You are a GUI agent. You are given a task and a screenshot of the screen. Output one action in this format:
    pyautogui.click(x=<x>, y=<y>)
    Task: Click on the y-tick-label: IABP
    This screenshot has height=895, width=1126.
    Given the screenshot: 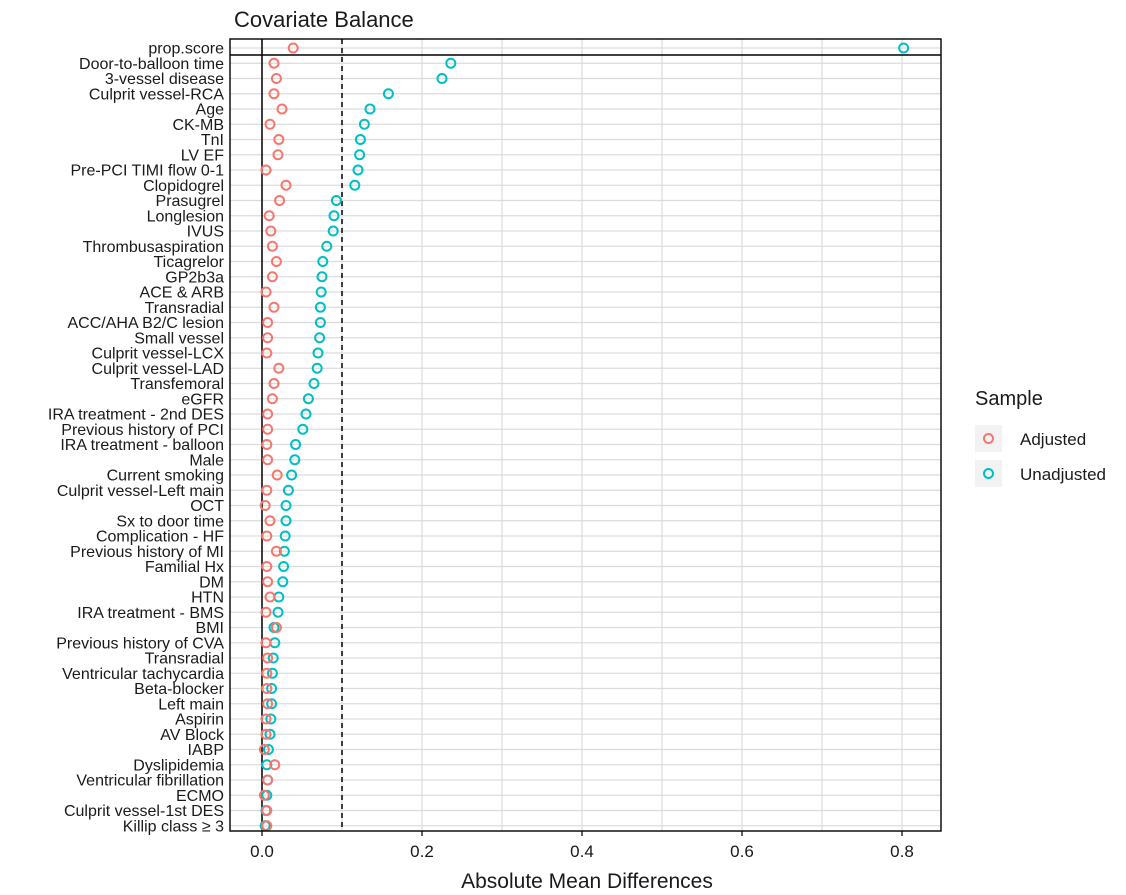 What is the action you would take?
    pyautogui.click(x=206, y=750)
    